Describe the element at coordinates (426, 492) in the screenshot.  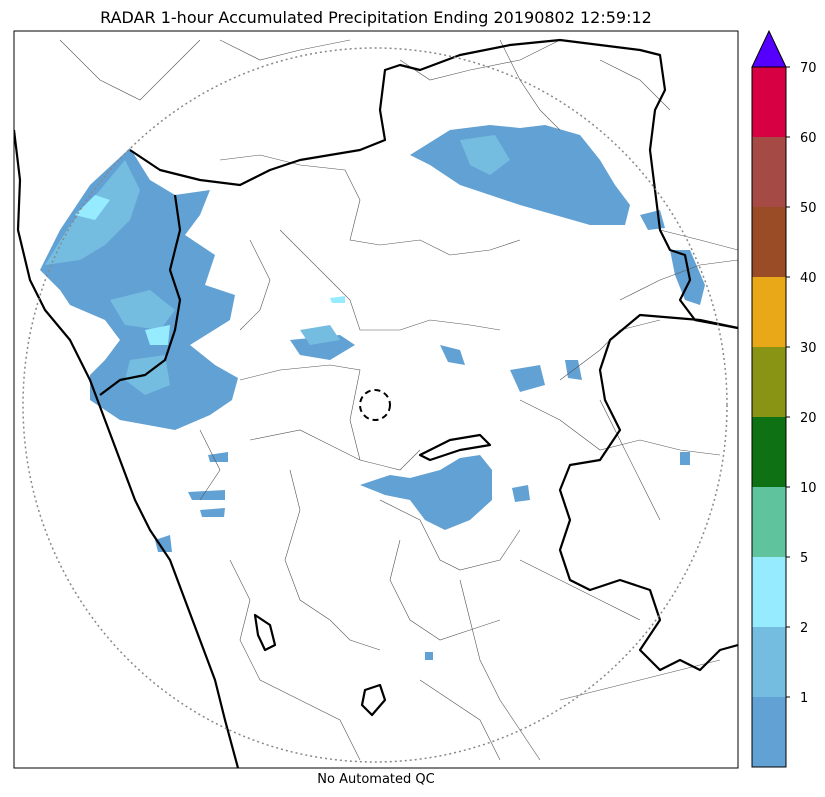
I see `precip-area-south-central` at that location.